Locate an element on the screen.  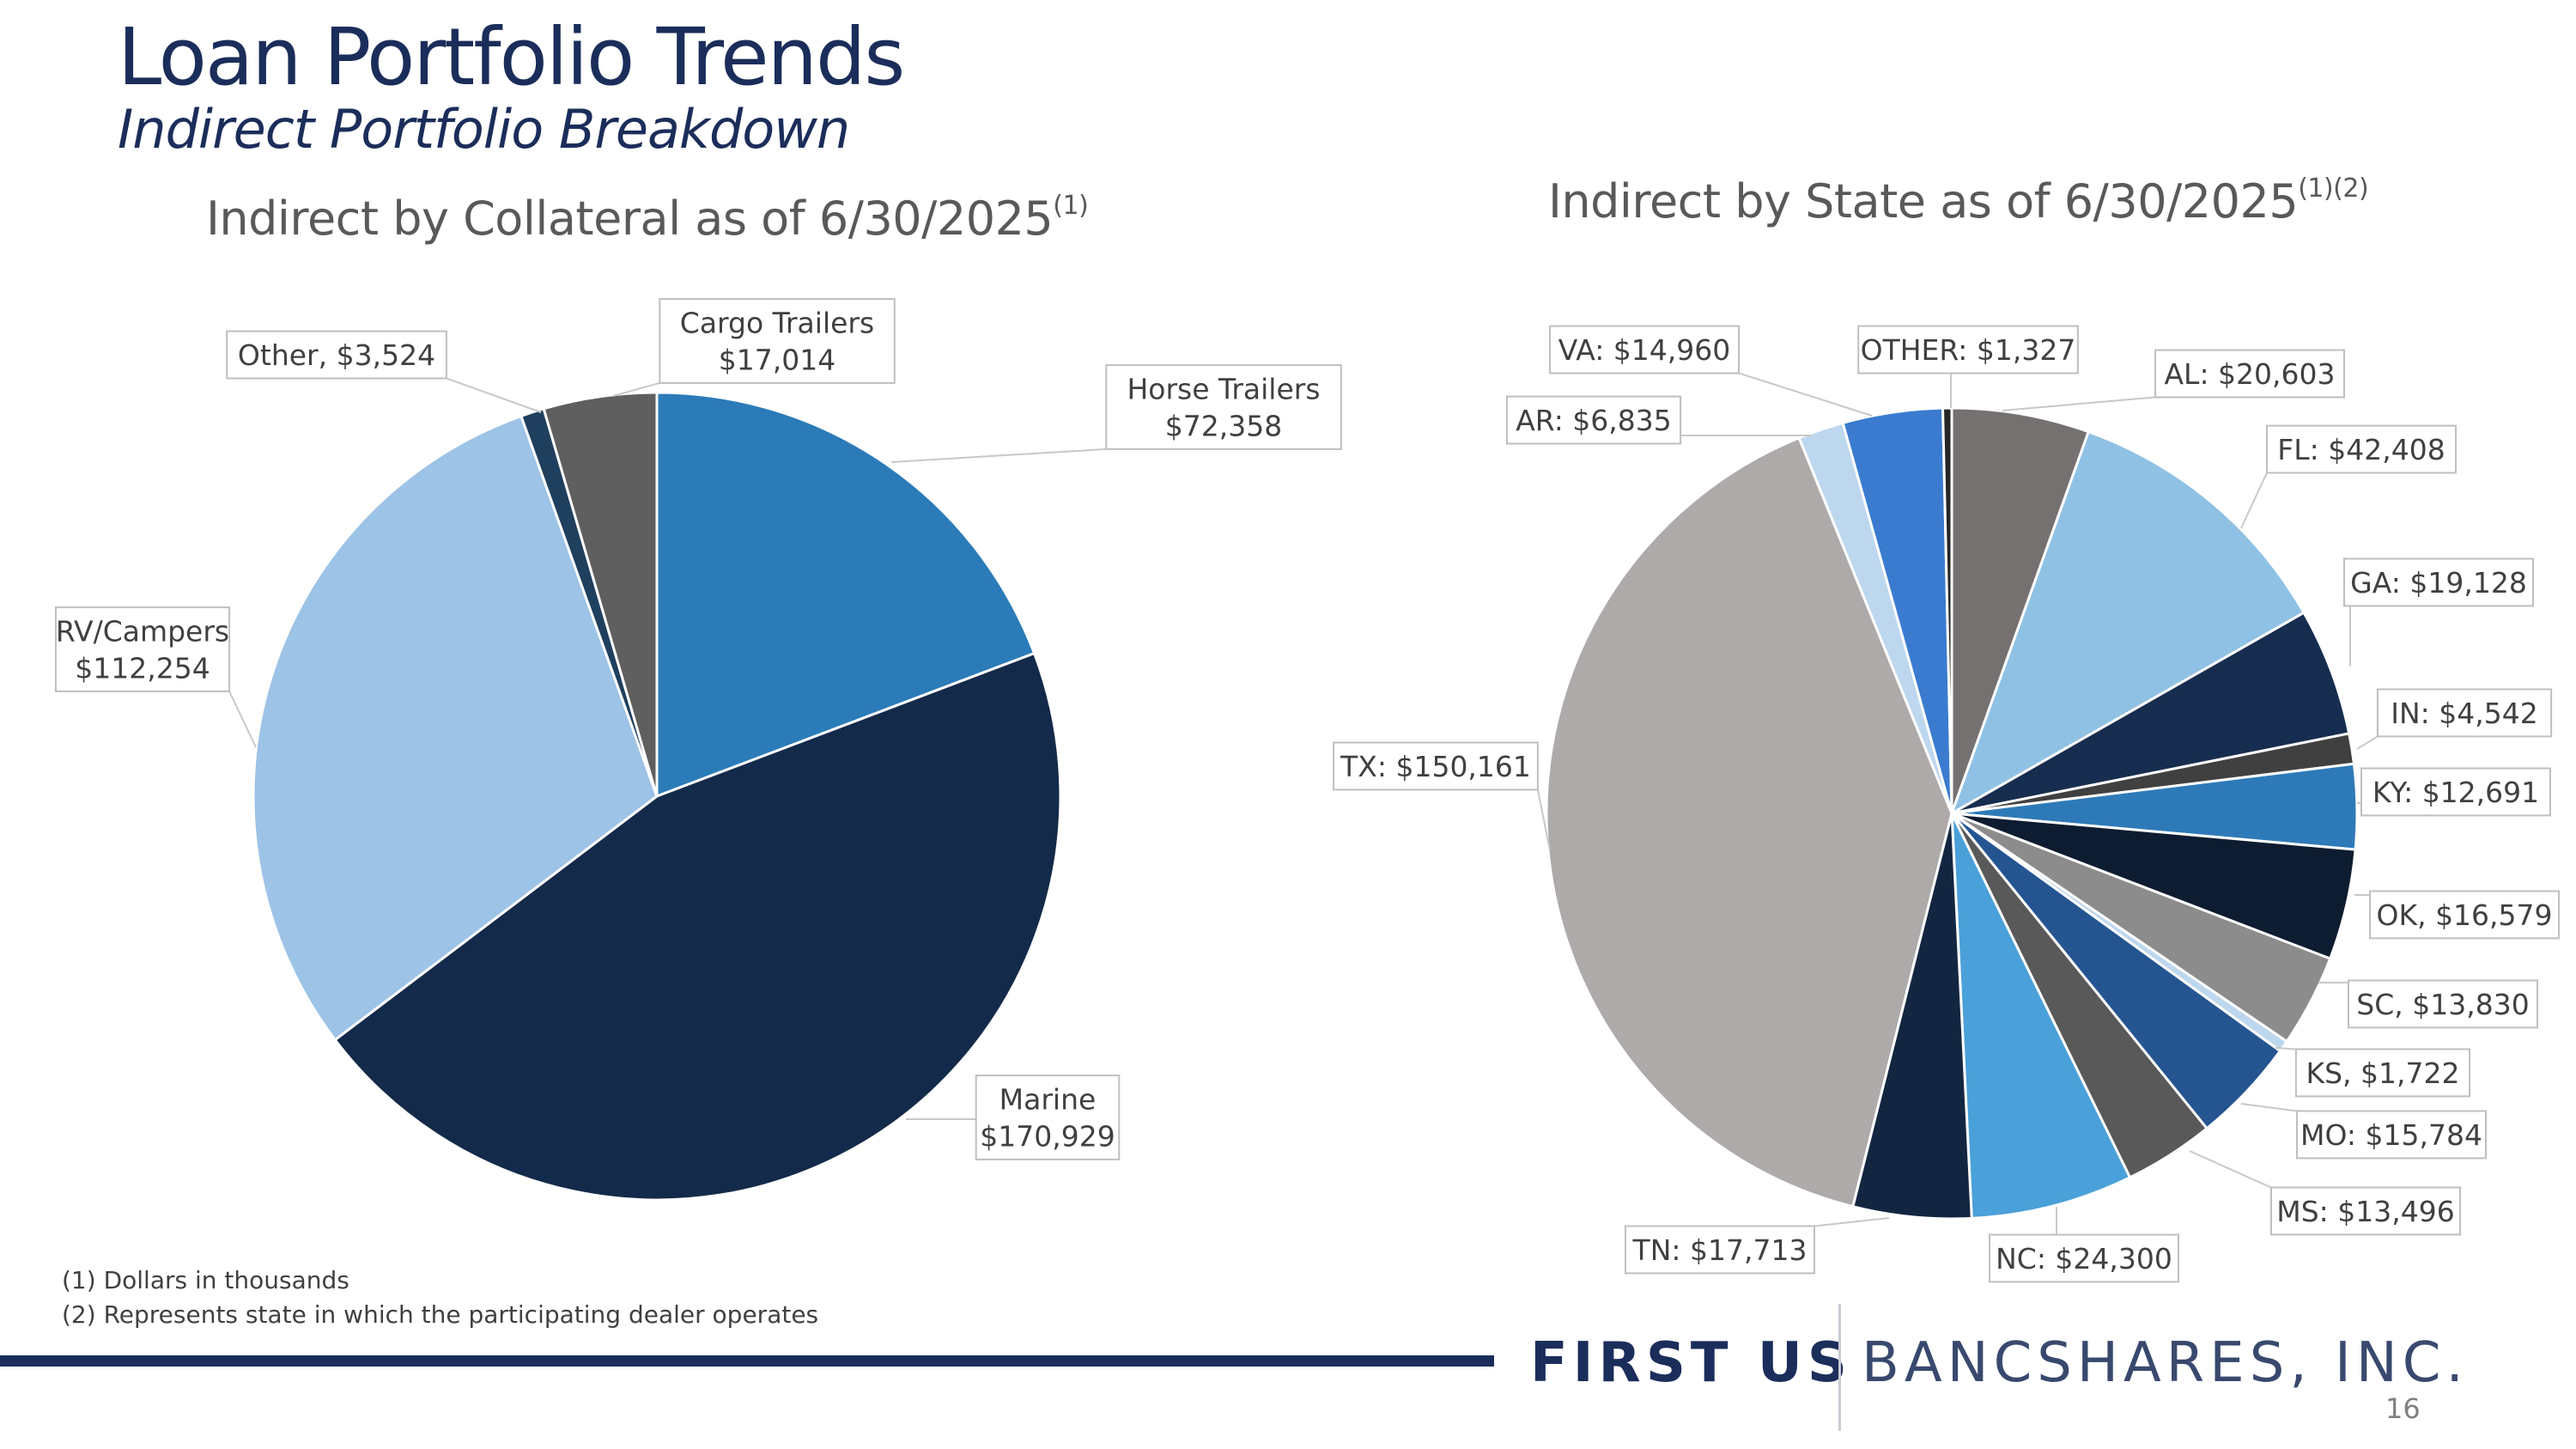
state-label-text-tx: TX: $150,161 is located at coordinates (1436, 766).